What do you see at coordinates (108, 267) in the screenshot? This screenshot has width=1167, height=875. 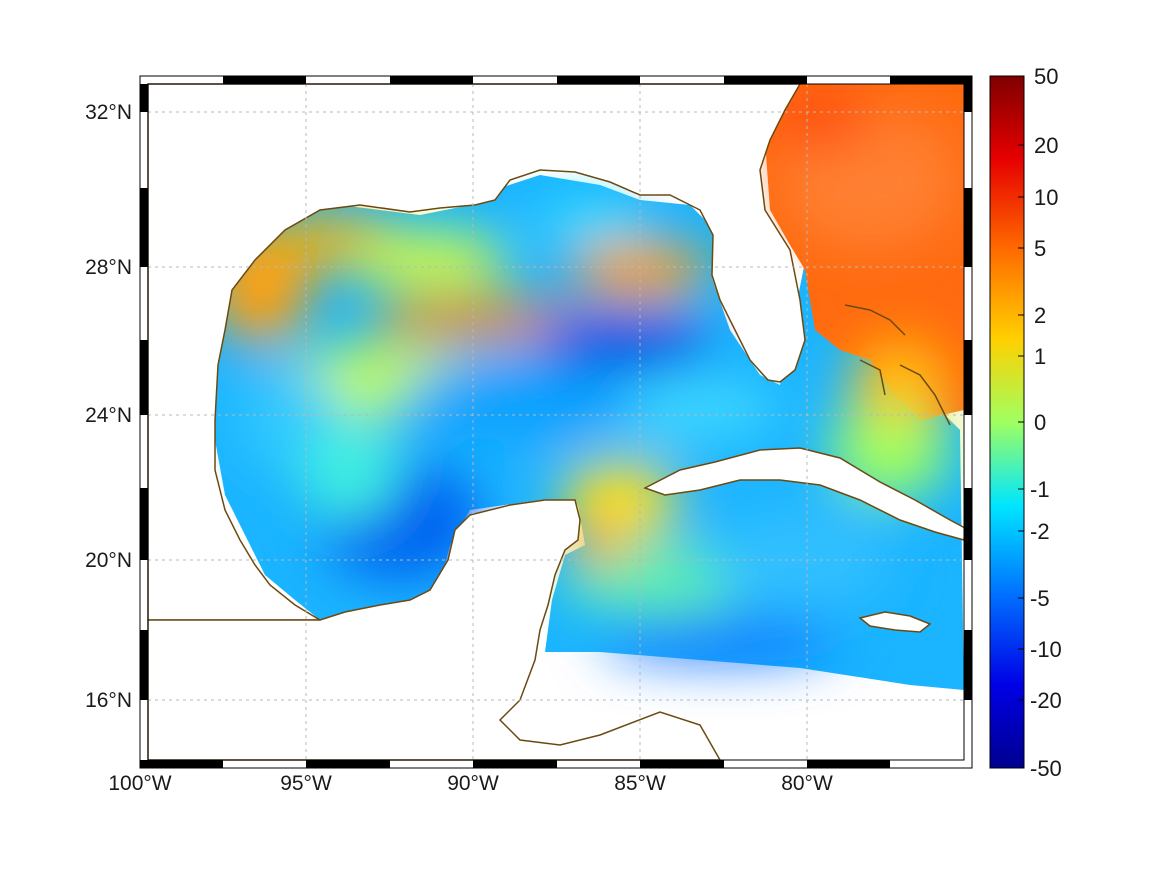 I see `lat-tick-label: 28°N` at bounding box center [108, 267].